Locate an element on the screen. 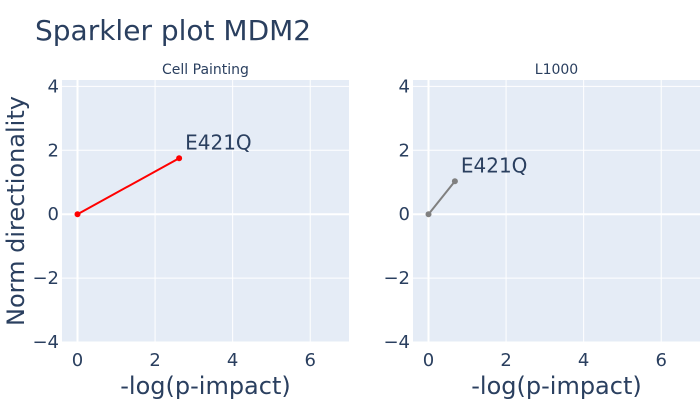 The width and height of the screenshot is (700, 400). panel-subtitle: Cell Painting is located at coordinates (205, 70).